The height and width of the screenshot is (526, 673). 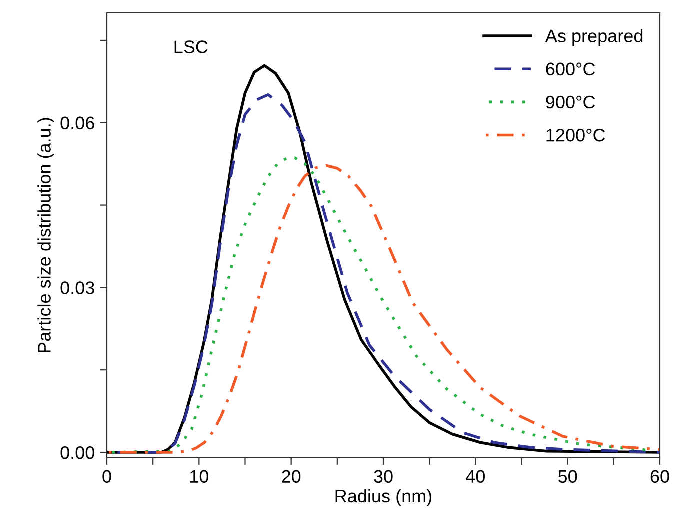 What do you see at coordinates (384, 497) in the screenshot?
I see `x-axis-title: Radius (nm)` at bounding box center [384, 497].